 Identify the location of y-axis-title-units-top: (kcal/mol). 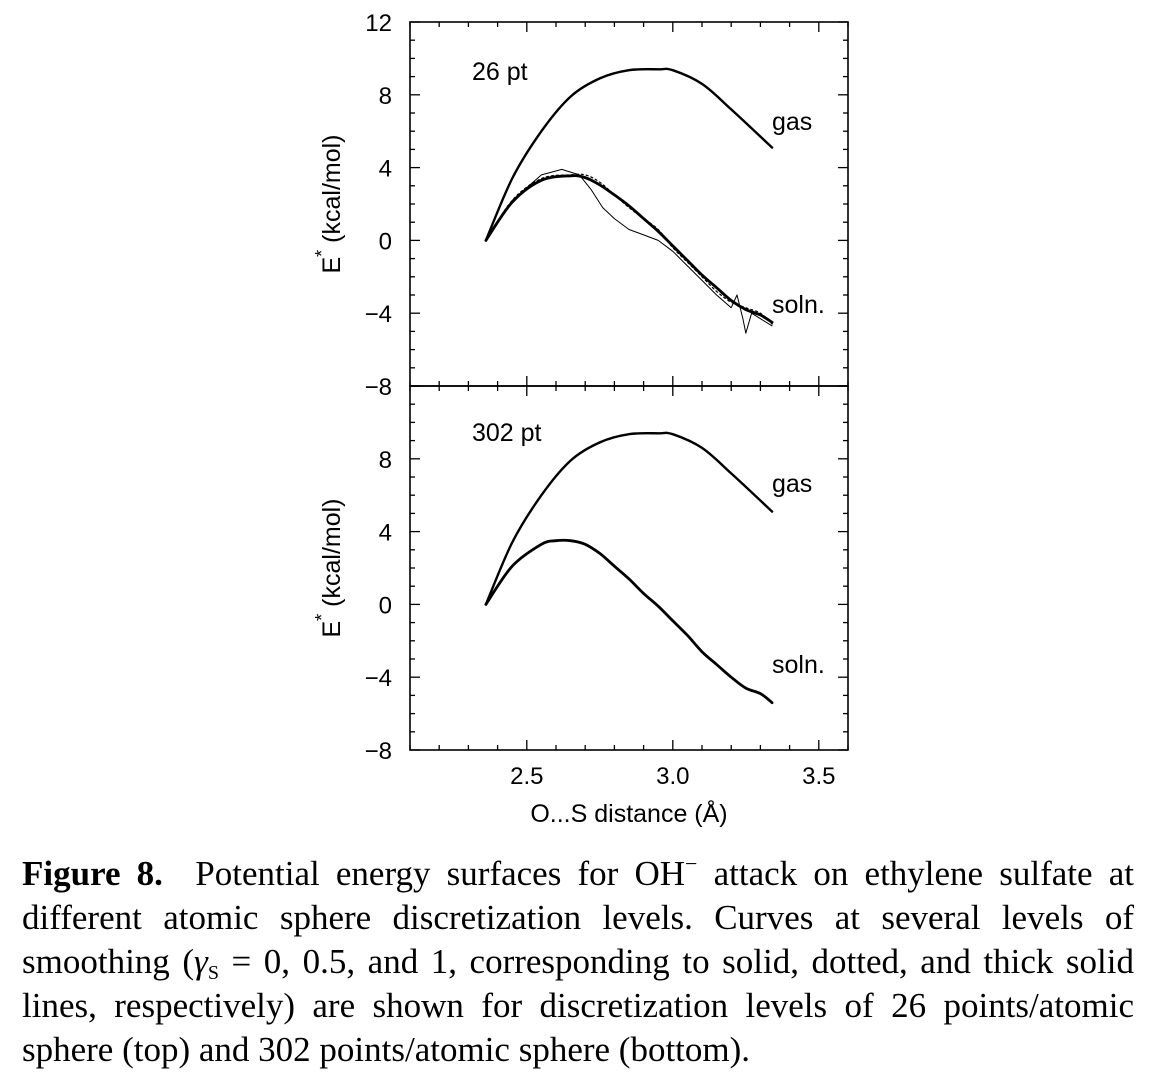
(332, 189).